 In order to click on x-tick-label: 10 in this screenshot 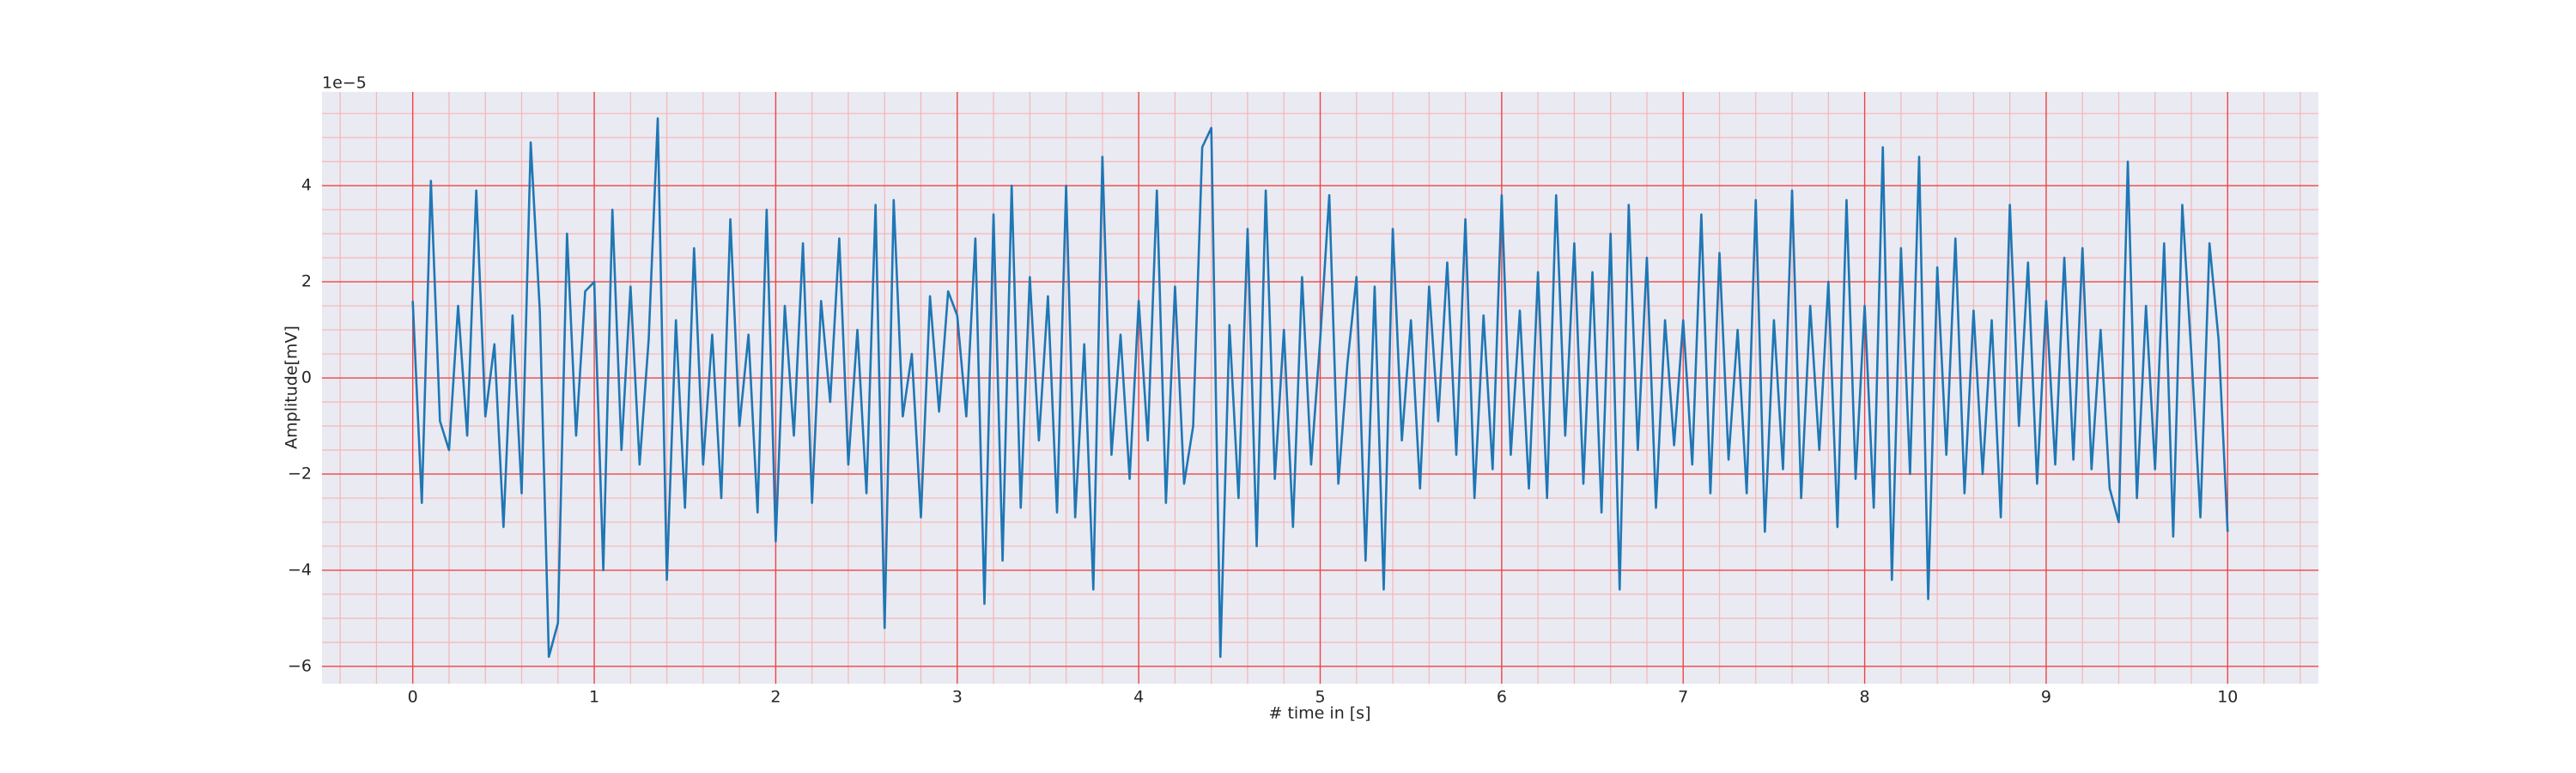, I will do `click(2228, 697)`.